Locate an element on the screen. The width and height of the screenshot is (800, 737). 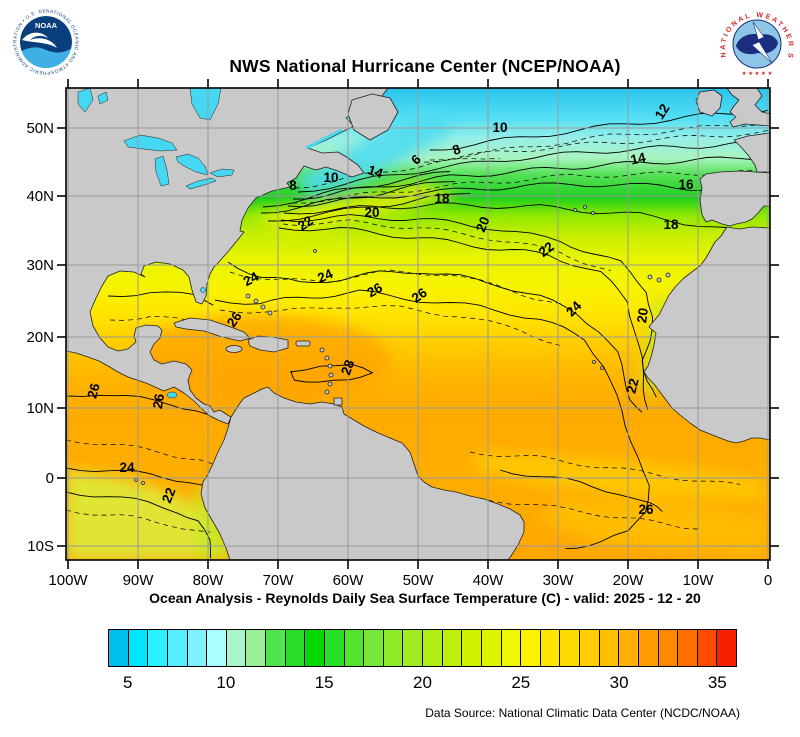
cuba-land is located at coordinates (212, 329).